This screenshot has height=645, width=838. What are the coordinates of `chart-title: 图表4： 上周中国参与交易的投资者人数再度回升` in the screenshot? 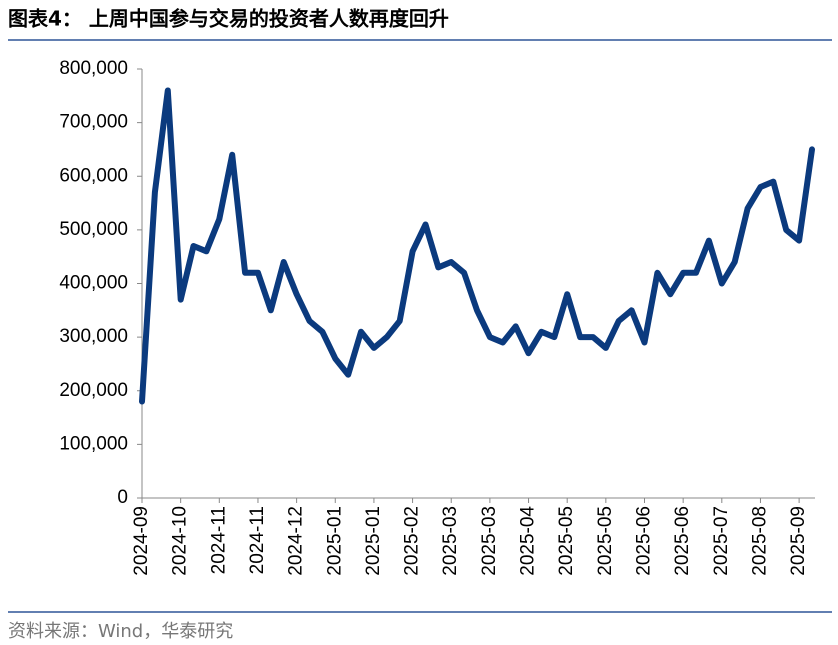 It's located at (228, 19).